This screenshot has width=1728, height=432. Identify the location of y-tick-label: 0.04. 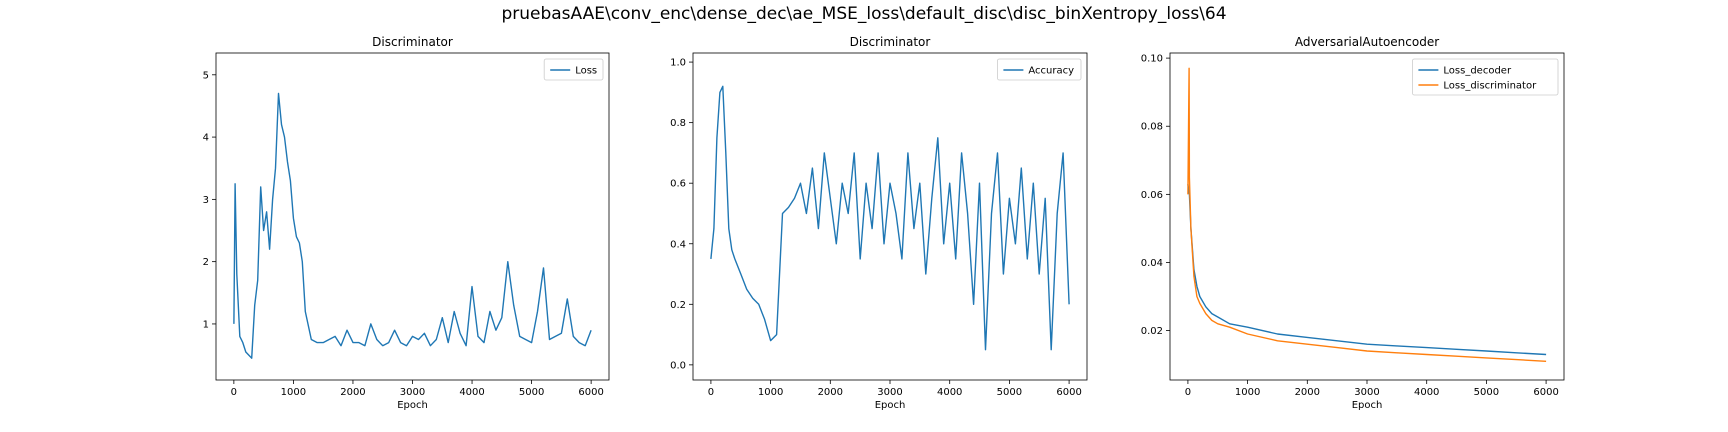
(1152, 263).